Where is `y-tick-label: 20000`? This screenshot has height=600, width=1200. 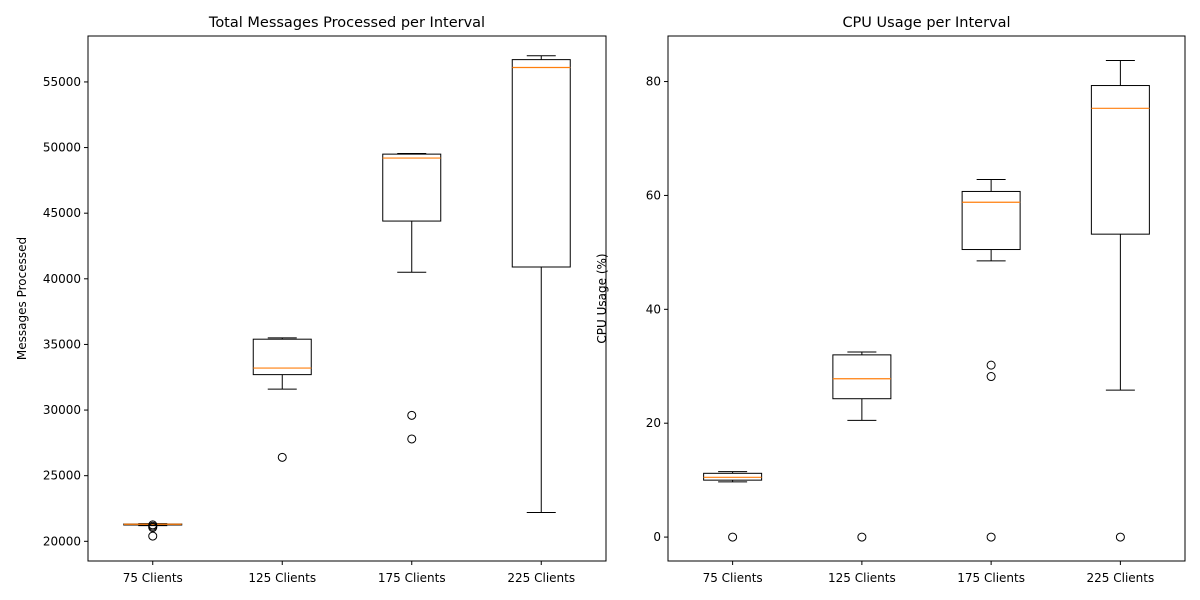 y-tick-label: 20000 is located at coordinates (62, 541).